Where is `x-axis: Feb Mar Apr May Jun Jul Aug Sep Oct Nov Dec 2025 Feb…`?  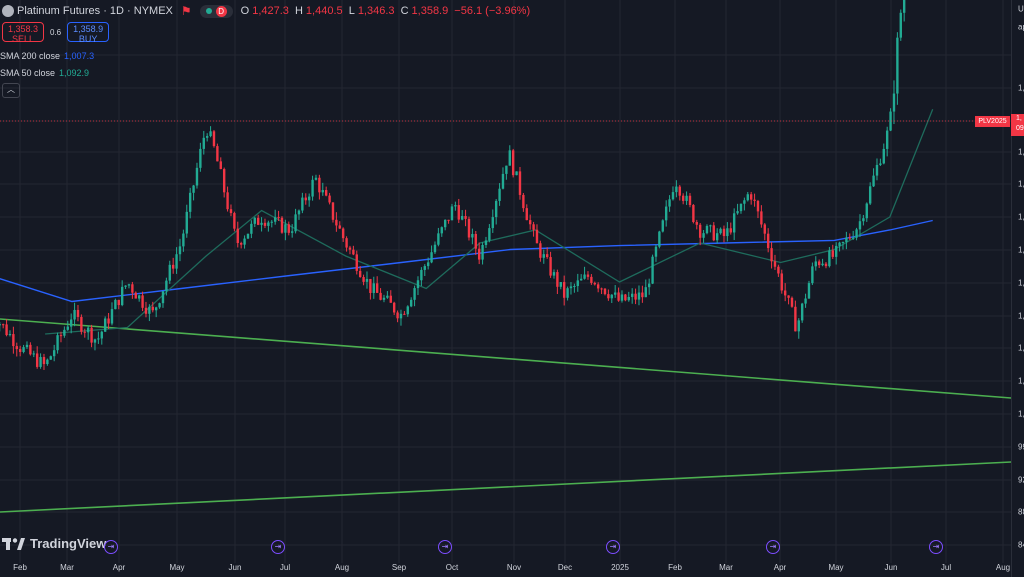
x-axis: Feb Mar Apr May Jun Jul Aug Sep Oct Nov Dec 2025 Feb… is located at coordinates (512, 570).